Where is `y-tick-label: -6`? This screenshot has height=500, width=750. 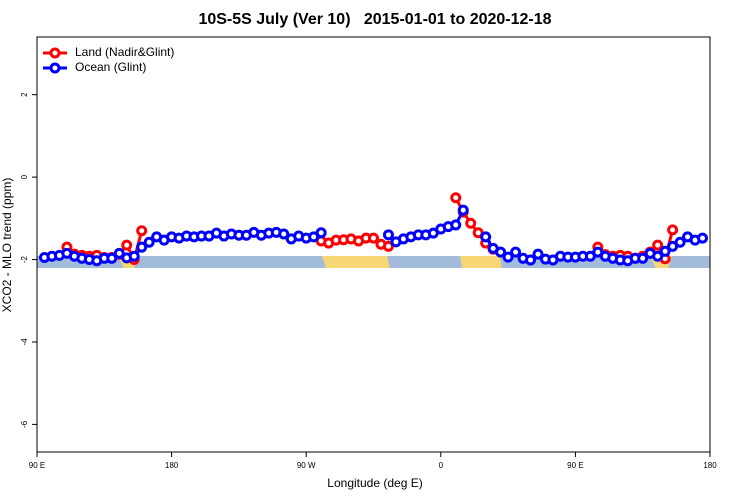
y-tick-label: -6 is located at coordinates (24, 424).